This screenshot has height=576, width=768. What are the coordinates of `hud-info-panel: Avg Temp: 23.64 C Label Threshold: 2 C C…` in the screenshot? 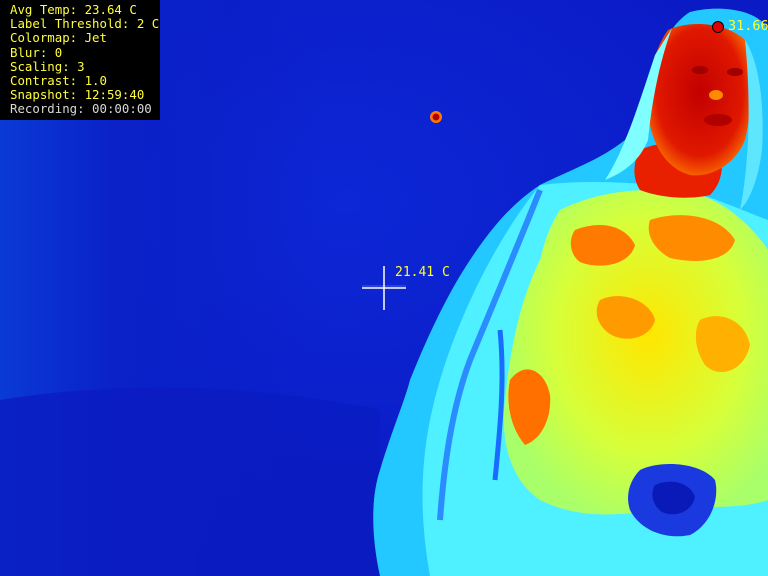 It's located at (80, 60).